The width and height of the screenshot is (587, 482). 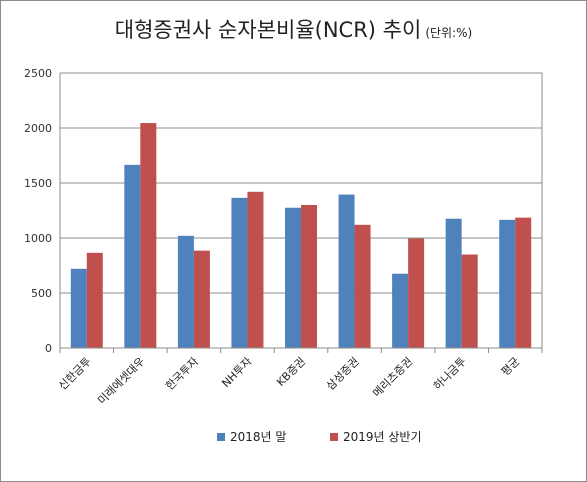 I want to click on y-tick-label: 500, so click(x=41, y=293).